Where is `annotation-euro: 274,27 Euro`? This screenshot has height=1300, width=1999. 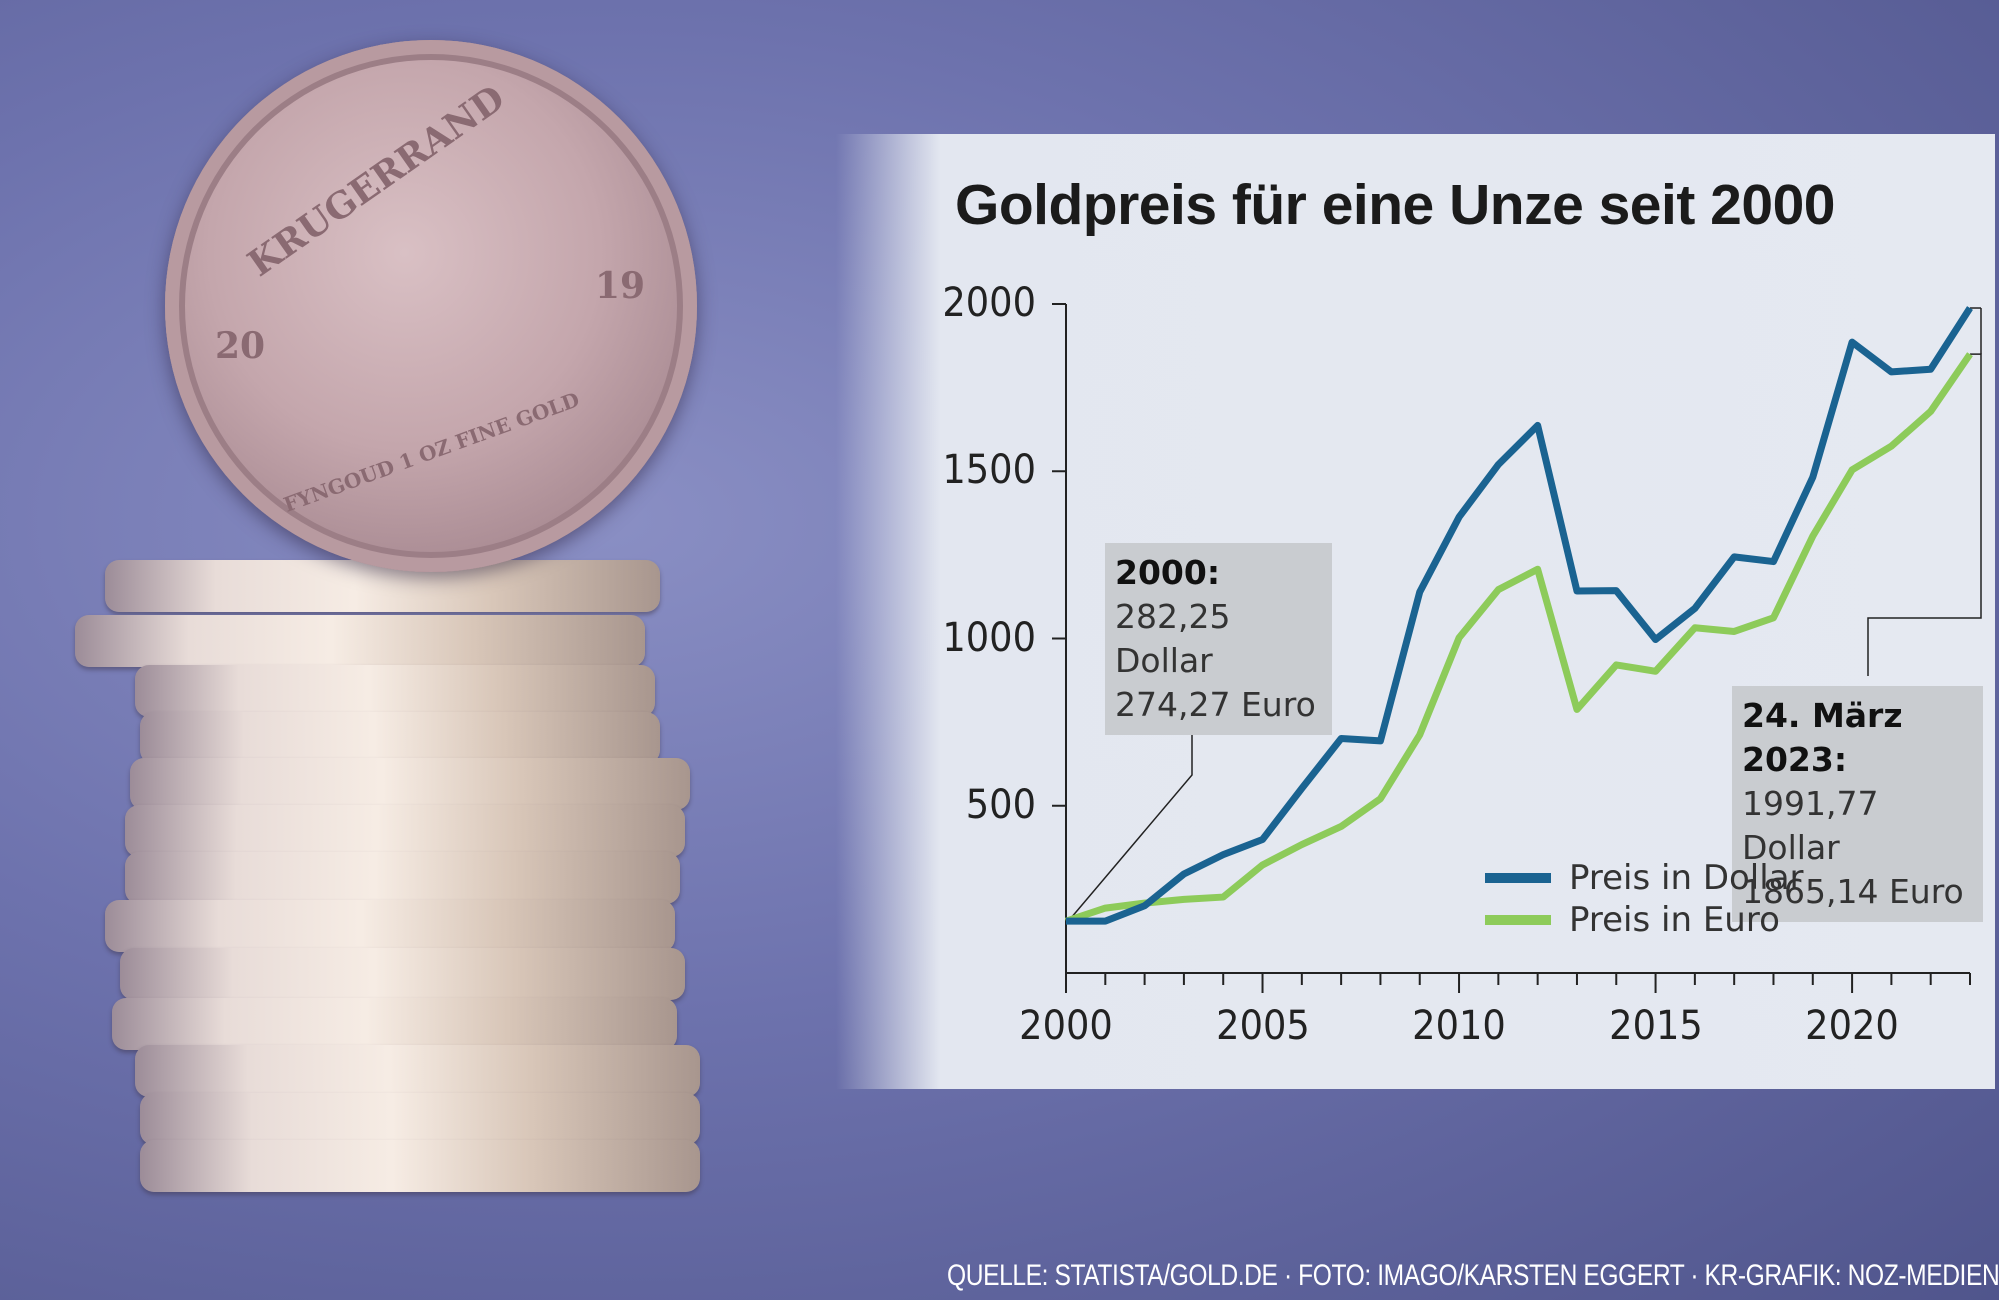
annotation-euro: 274,27 Euro is located at coordinates (1215, 704).